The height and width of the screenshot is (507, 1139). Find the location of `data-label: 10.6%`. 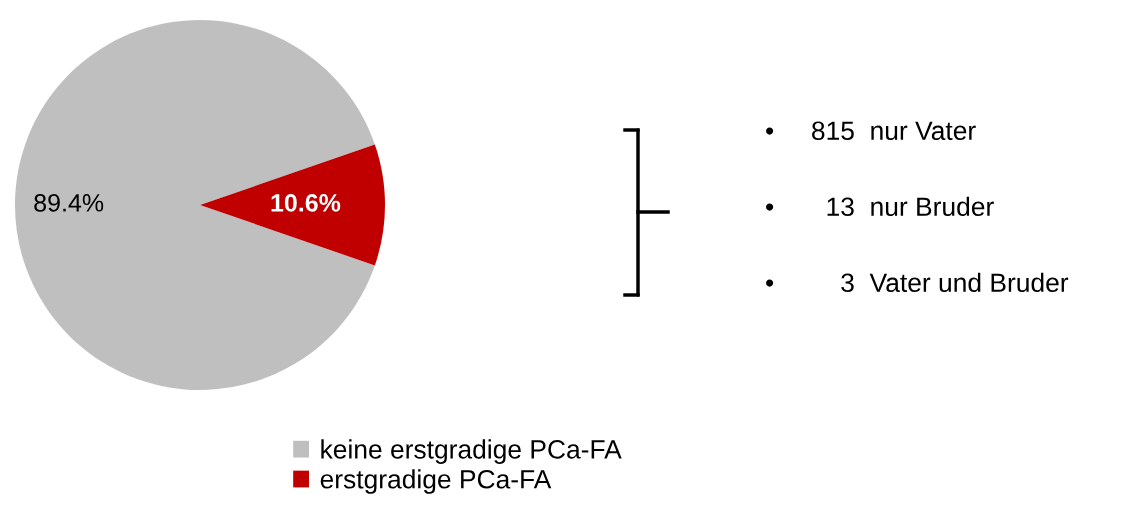

data-label: 10.6% is located at coordinates (306, 203).